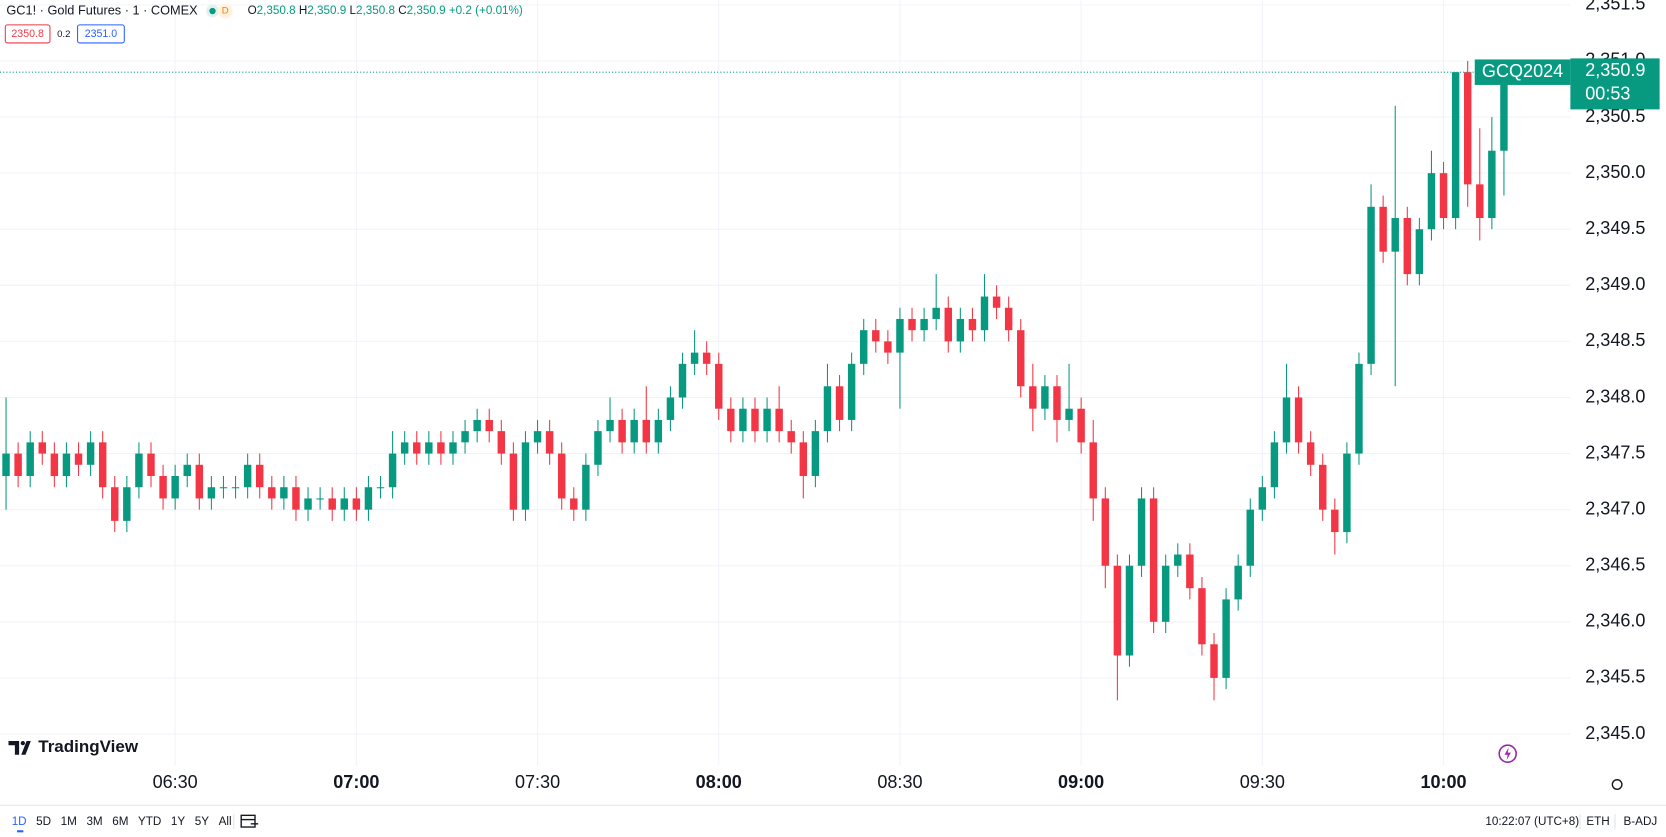  Describe the element at coordinates (402, 10) in the screenshot. I see `ohlc-key: C` at that location.